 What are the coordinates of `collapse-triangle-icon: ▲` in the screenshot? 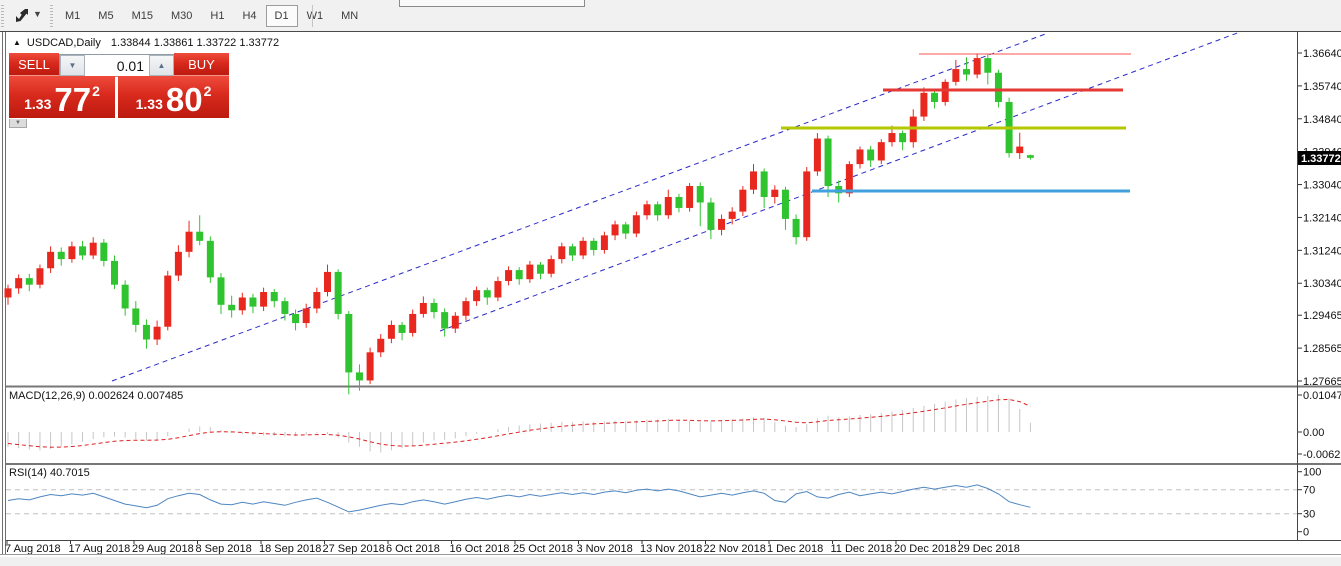 It's located at (17, 42).